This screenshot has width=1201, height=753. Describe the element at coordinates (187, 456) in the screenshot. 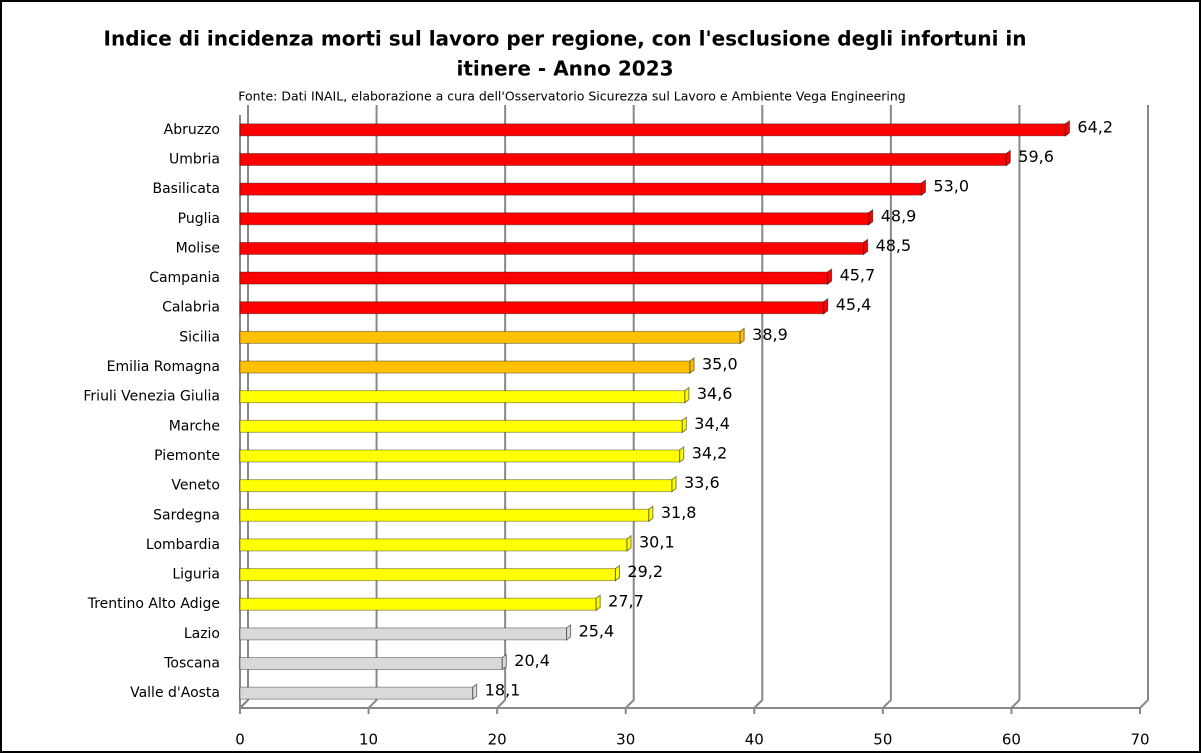

I see `y-tick-label: Piemonte` at that location.